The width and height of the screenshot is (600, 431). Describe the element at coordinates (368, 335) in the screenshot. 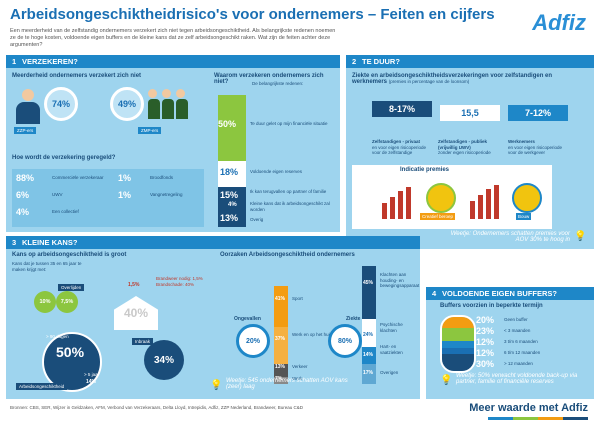

I see `ziekte-pct: 24%` at that location.